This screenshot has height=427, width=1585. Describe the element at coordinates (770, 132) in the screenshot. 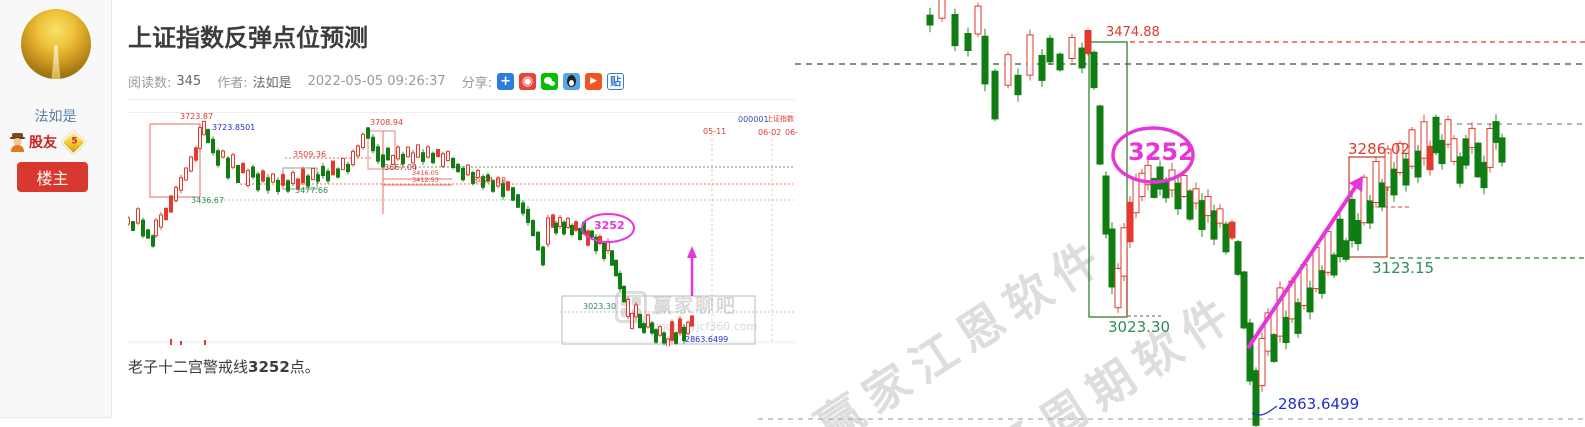

I see `date-tick-2: 06-02` at that location.